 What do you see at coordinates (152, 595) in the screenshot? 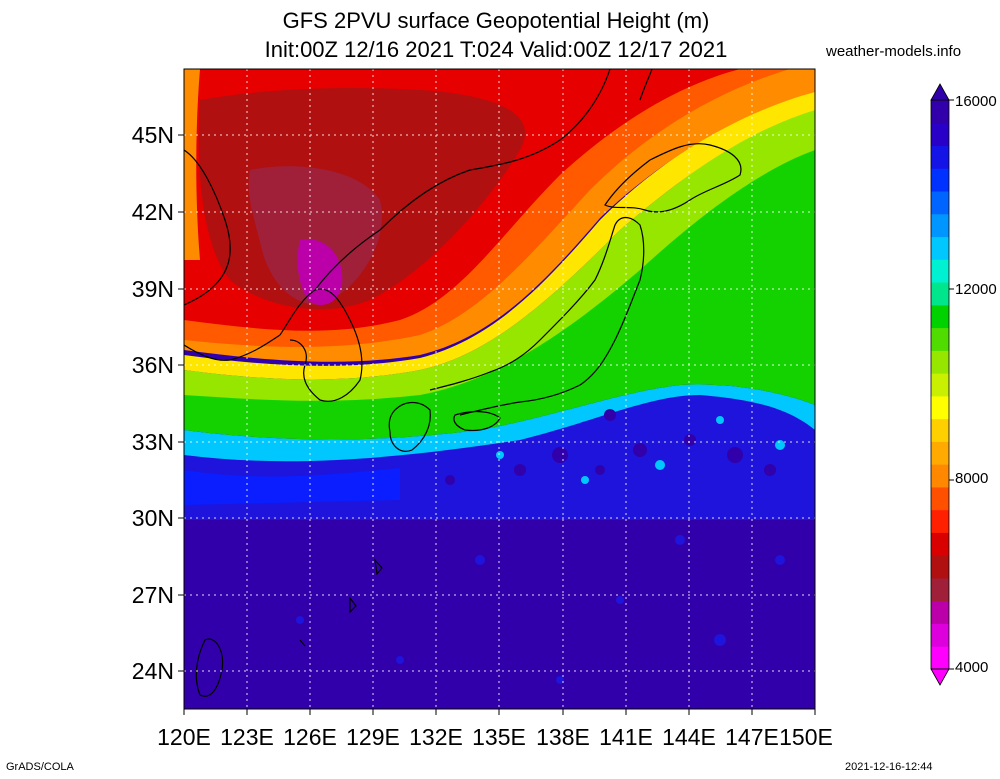
I see `lat-label: 27N` at bounding box center [152, 595].